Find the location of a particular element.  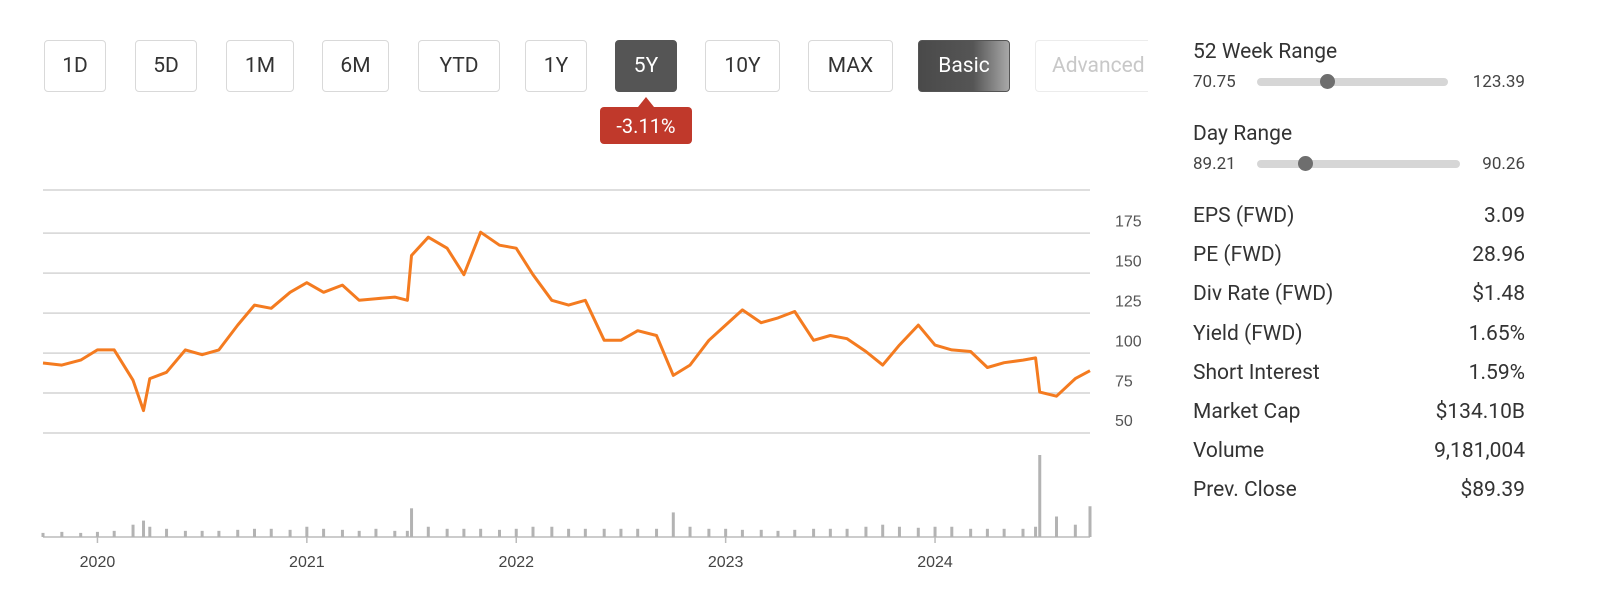

stat-value: 28.96 is located at coordinates (1498, 255).